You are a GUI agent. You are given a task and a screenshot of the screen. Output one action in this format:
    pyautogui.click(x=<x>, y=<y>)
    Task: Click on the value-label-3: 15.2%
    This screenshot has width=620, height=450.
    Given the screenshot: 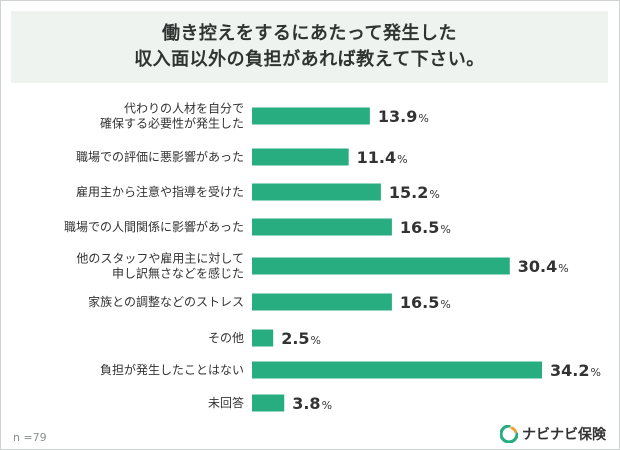 What is the action you would take?
    pyautogui.click(x=414, y=192)
    